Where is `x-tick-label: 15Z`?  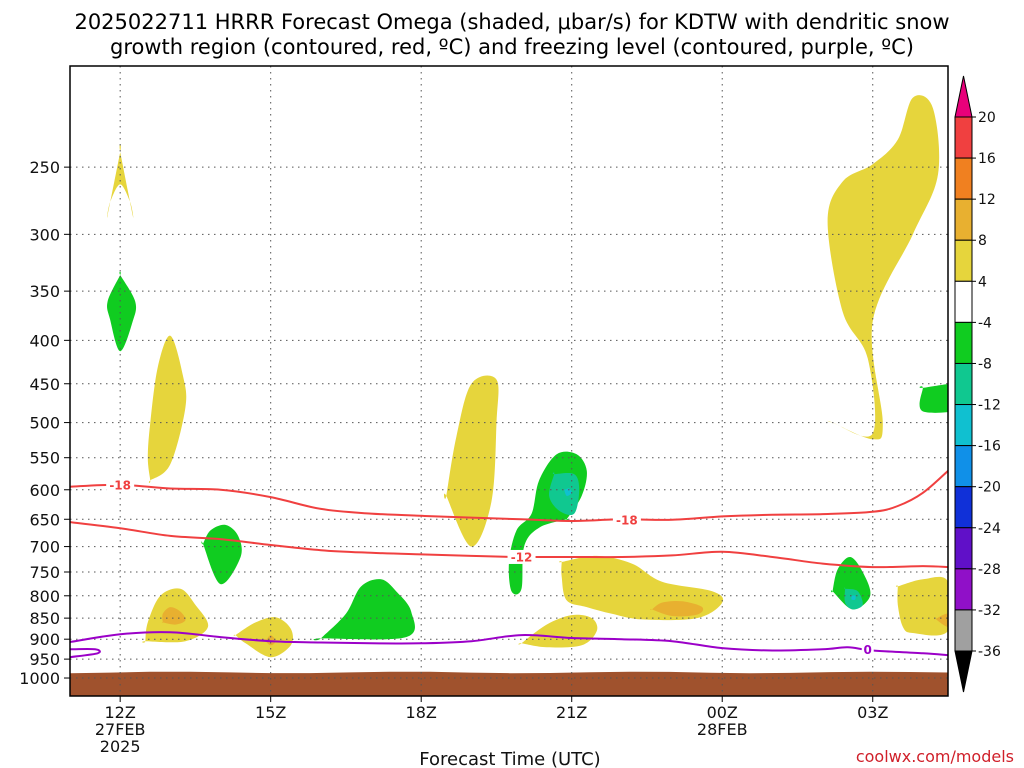
x-tick-label: 15Z is located at coordinates (270, 712).